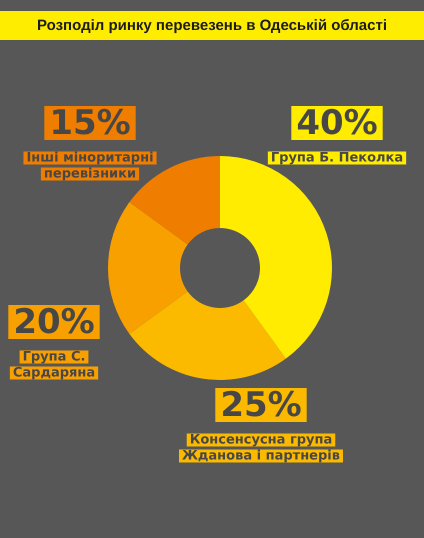  I want to click on data-label: 20%, so click(54, 322).